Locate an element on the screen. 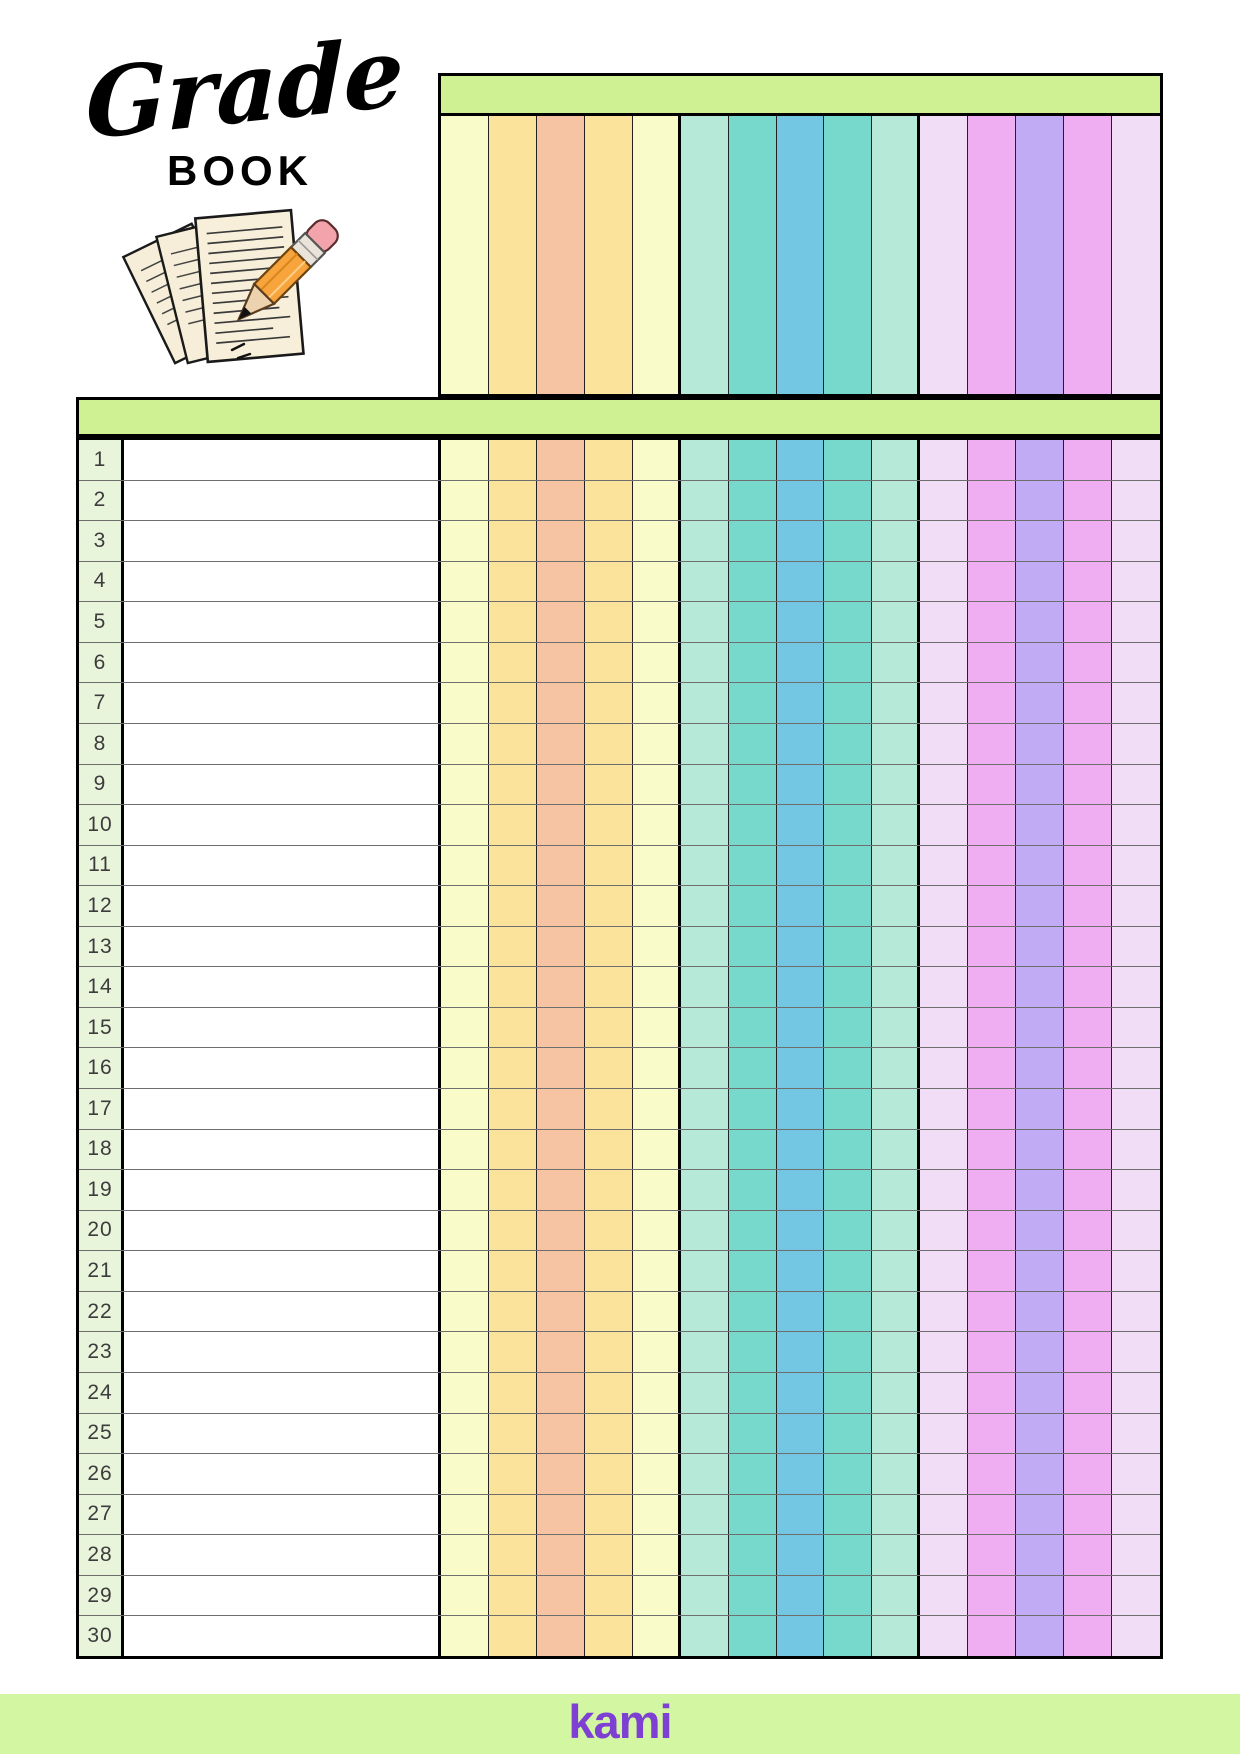  assignment-title-bar is located at coordinates (800, 94).